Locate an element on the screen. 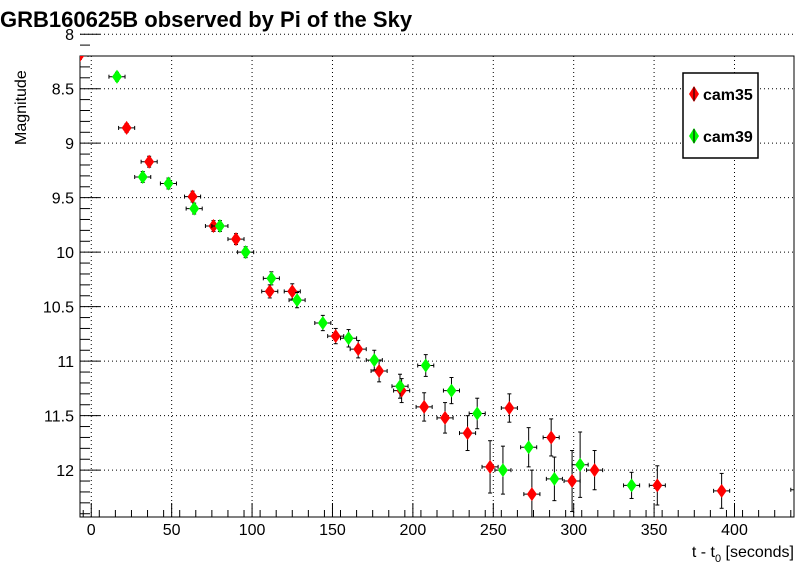 This screenshot has width=798, height=574. y-tick-label: 10 is located at coordinates (65, 253).